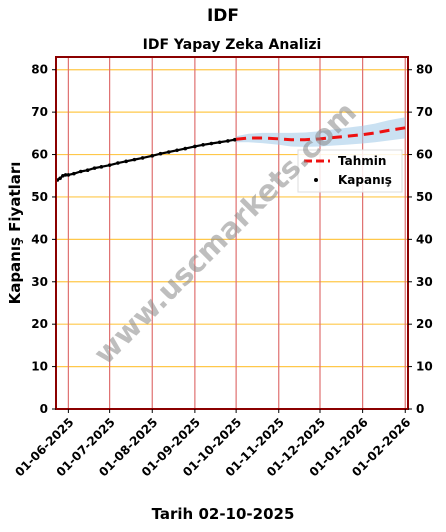  I want to click on legend-box, so click(350, 171).